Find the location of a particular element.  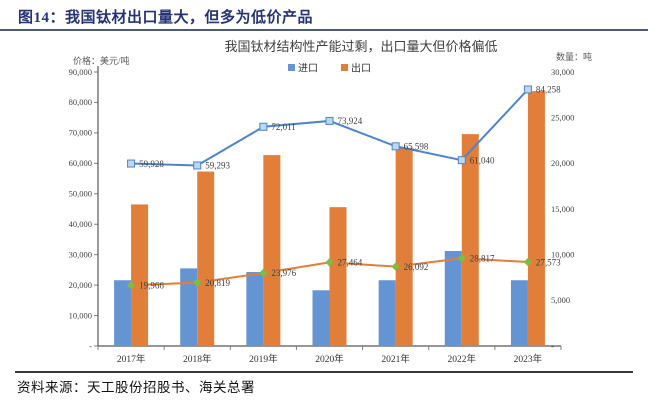

x-category-label: 2018年 is located at coordinates (197, 359).